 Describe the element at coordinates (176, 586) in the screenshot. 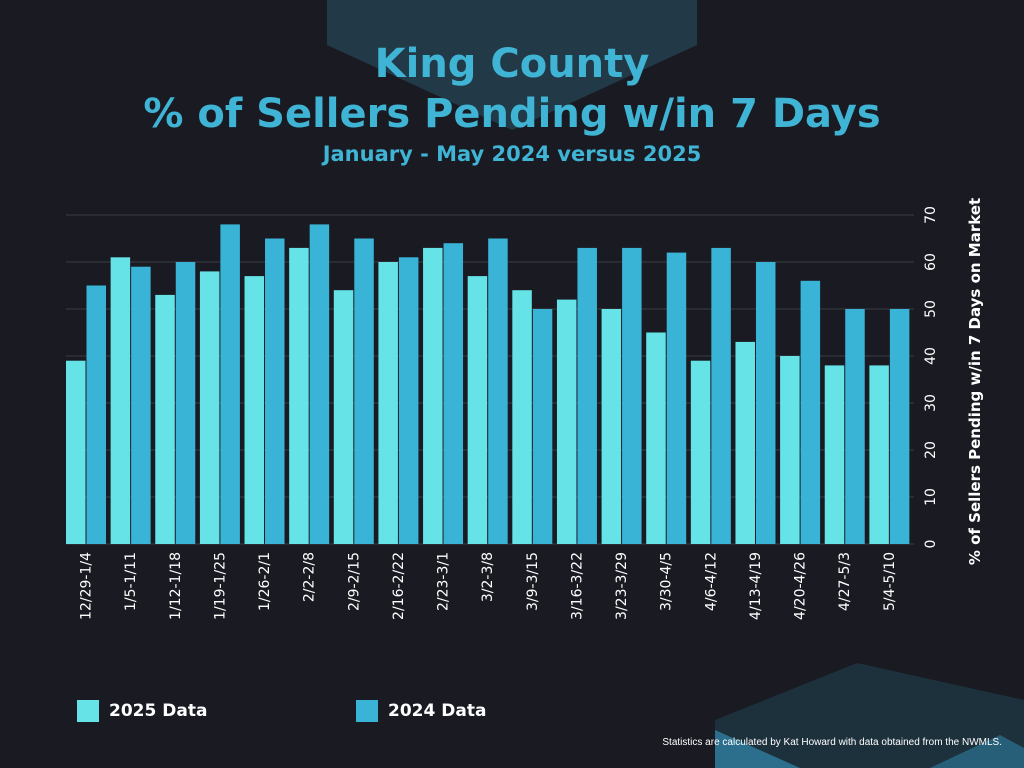

I see `x-tick-label: 1/12-1/18` at that location.